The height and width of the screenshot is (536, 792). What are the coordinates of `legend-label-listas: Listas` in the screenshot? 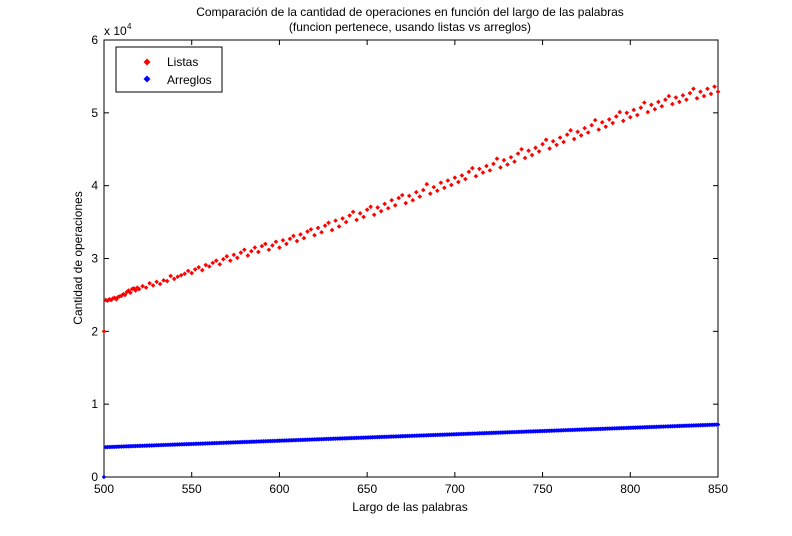 It's located at (182, 62).